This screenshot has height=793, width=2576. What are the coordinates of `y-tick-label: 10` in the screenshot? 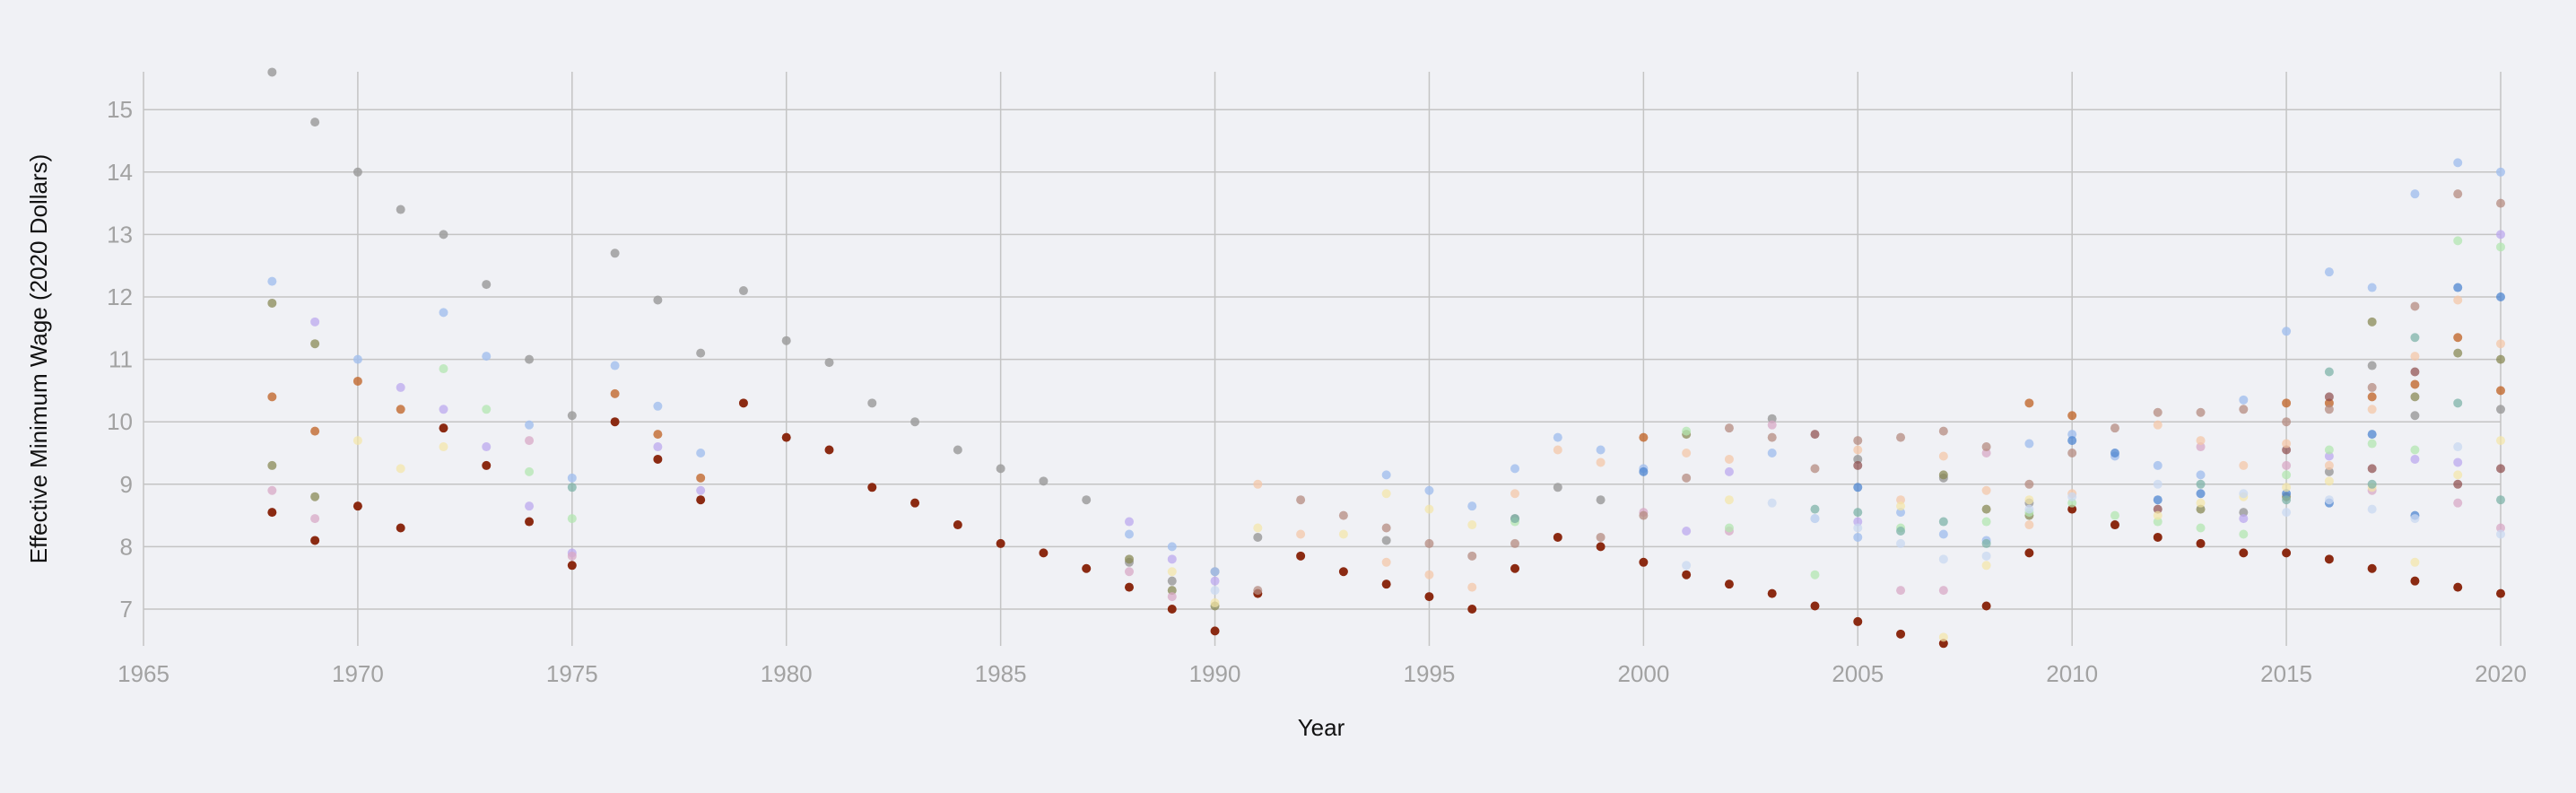 It's located at (120, 421).